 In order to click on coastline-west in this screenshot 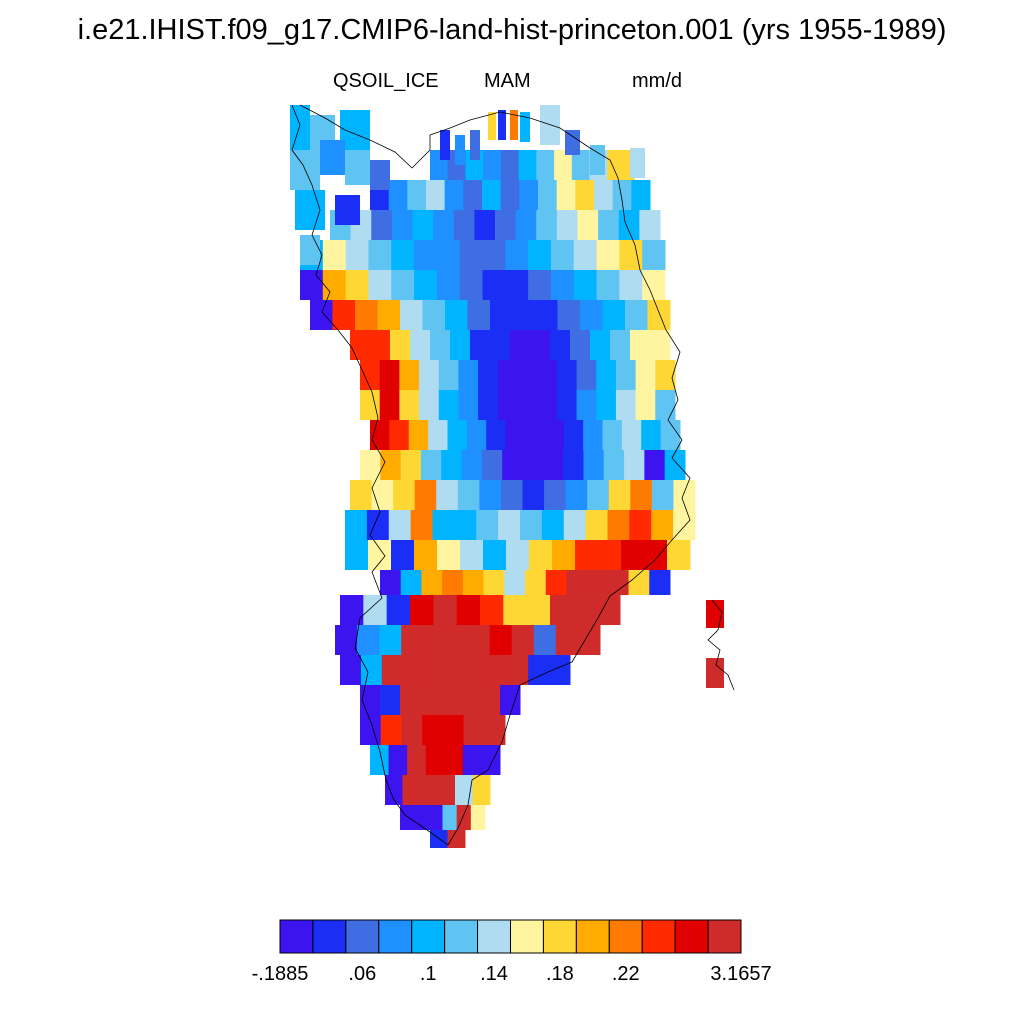, I will do `click(370, 475)`.